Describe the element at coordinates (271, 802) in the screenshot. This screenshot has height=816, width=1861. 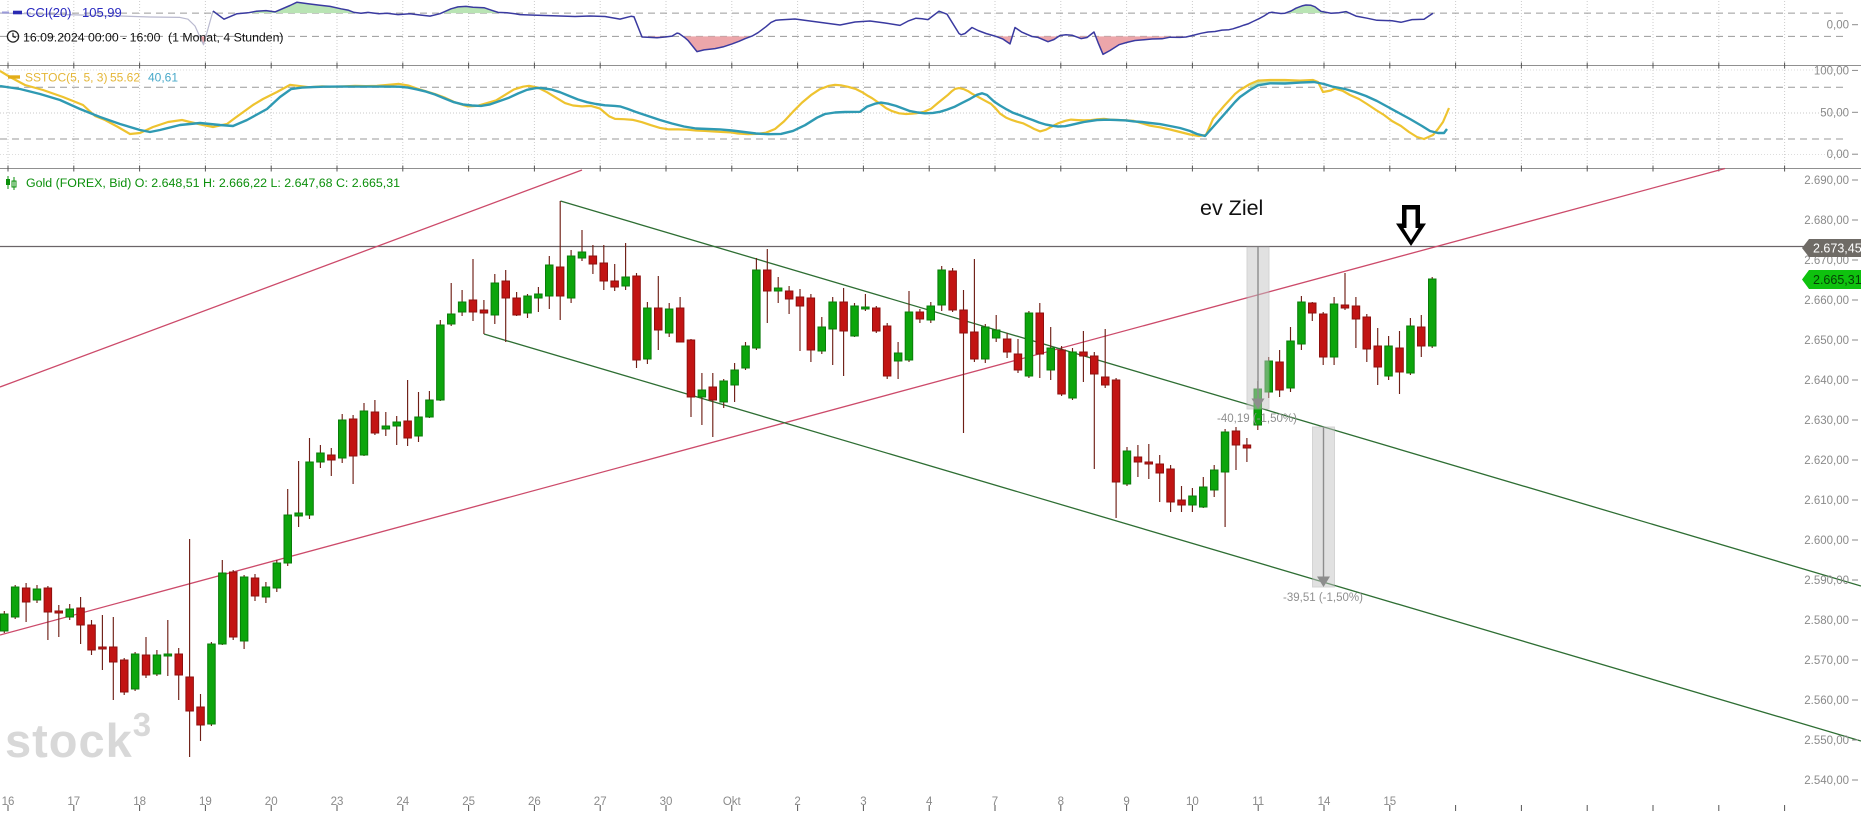
I see `svg-text: 20` at that location.